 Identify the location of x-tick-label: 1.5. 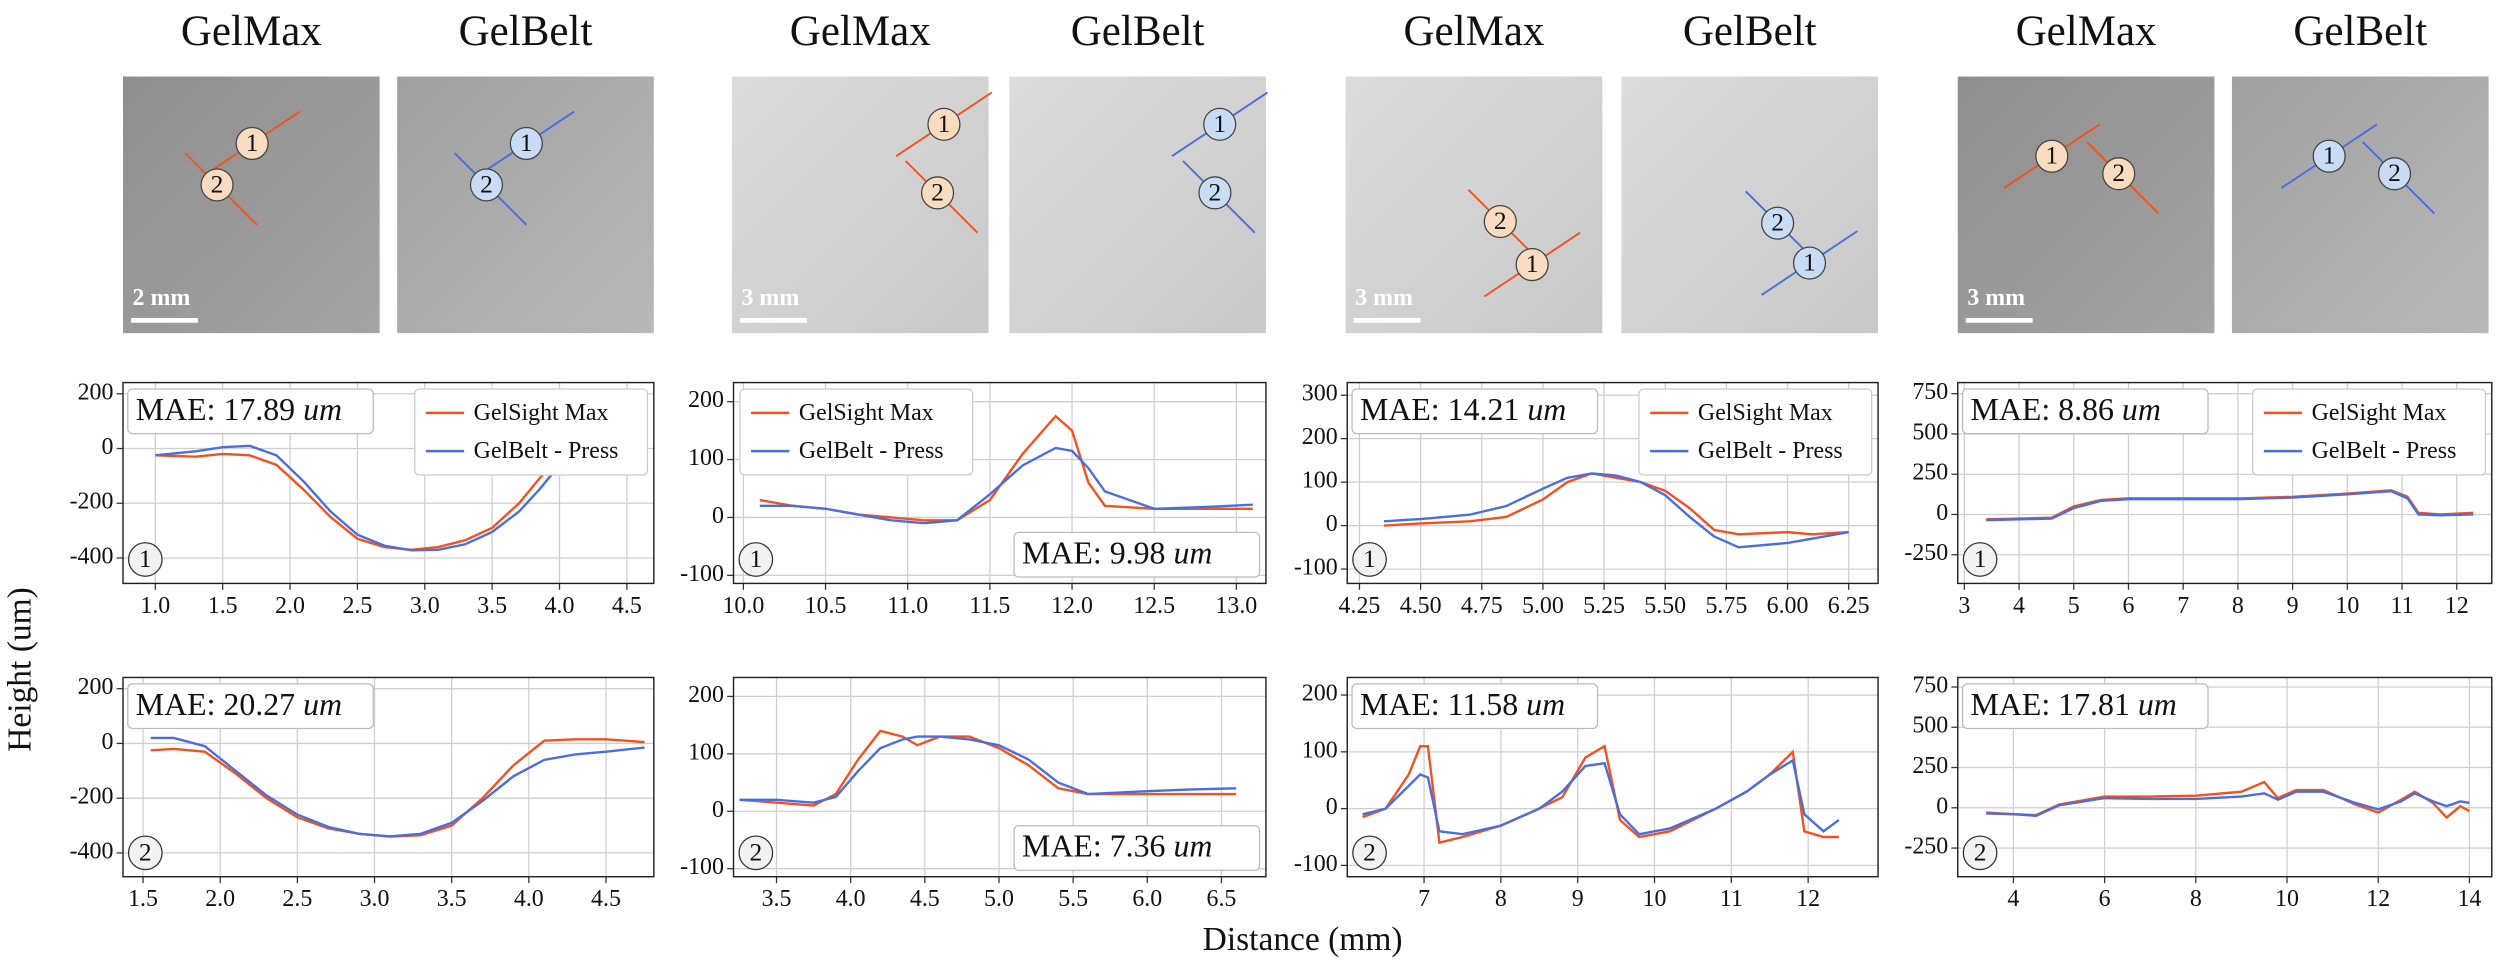
(223, 606).